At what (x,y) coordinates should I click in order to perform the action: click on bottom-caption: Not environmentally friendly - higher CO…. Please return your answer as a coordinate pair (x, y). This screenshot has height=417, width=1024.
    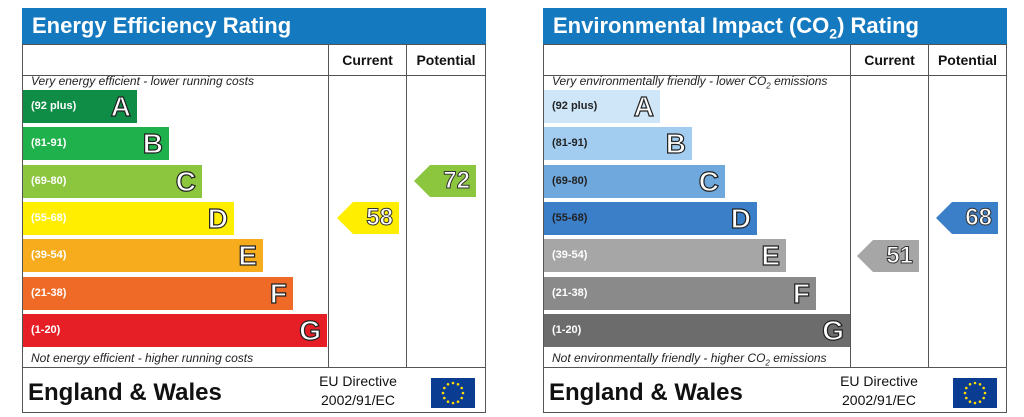
    Looking at the image, I should click on (689, 359).